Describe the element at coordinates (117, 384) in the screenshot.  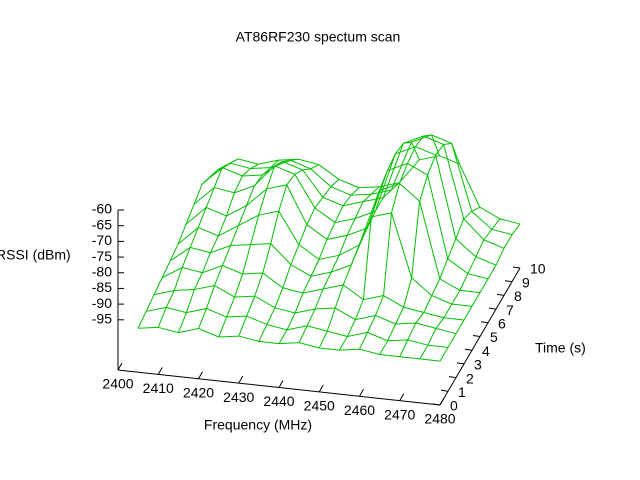
I see `x-tick-label: 2400` at that location.